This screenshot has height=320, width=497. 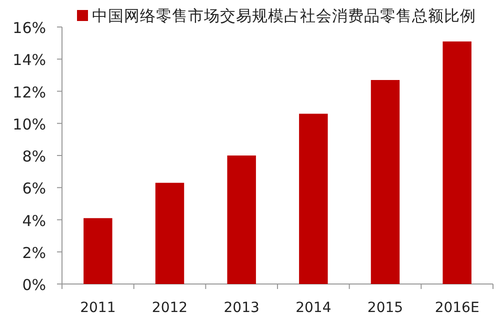 I want to click on x-tick-label: 2011, so click(x=98, y=308).